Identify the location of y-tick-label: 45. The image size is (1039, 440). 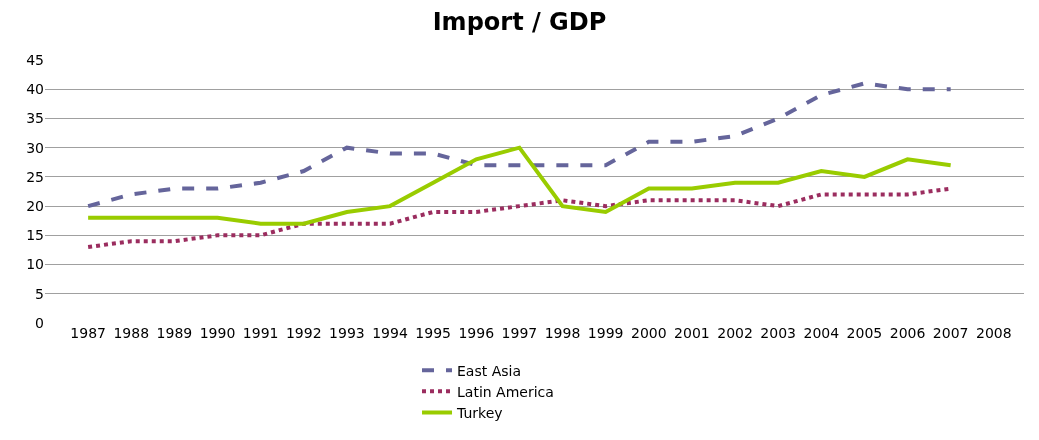
(35, 59).